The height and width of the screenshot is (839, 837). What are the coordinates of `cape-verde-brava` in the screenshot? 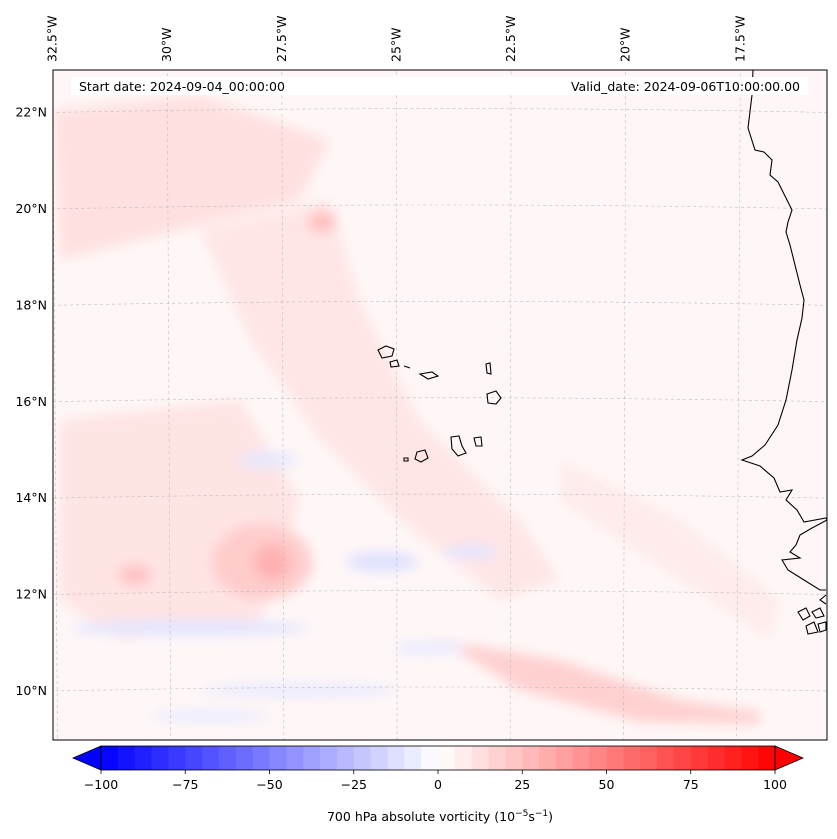 It's located at (406, 459).